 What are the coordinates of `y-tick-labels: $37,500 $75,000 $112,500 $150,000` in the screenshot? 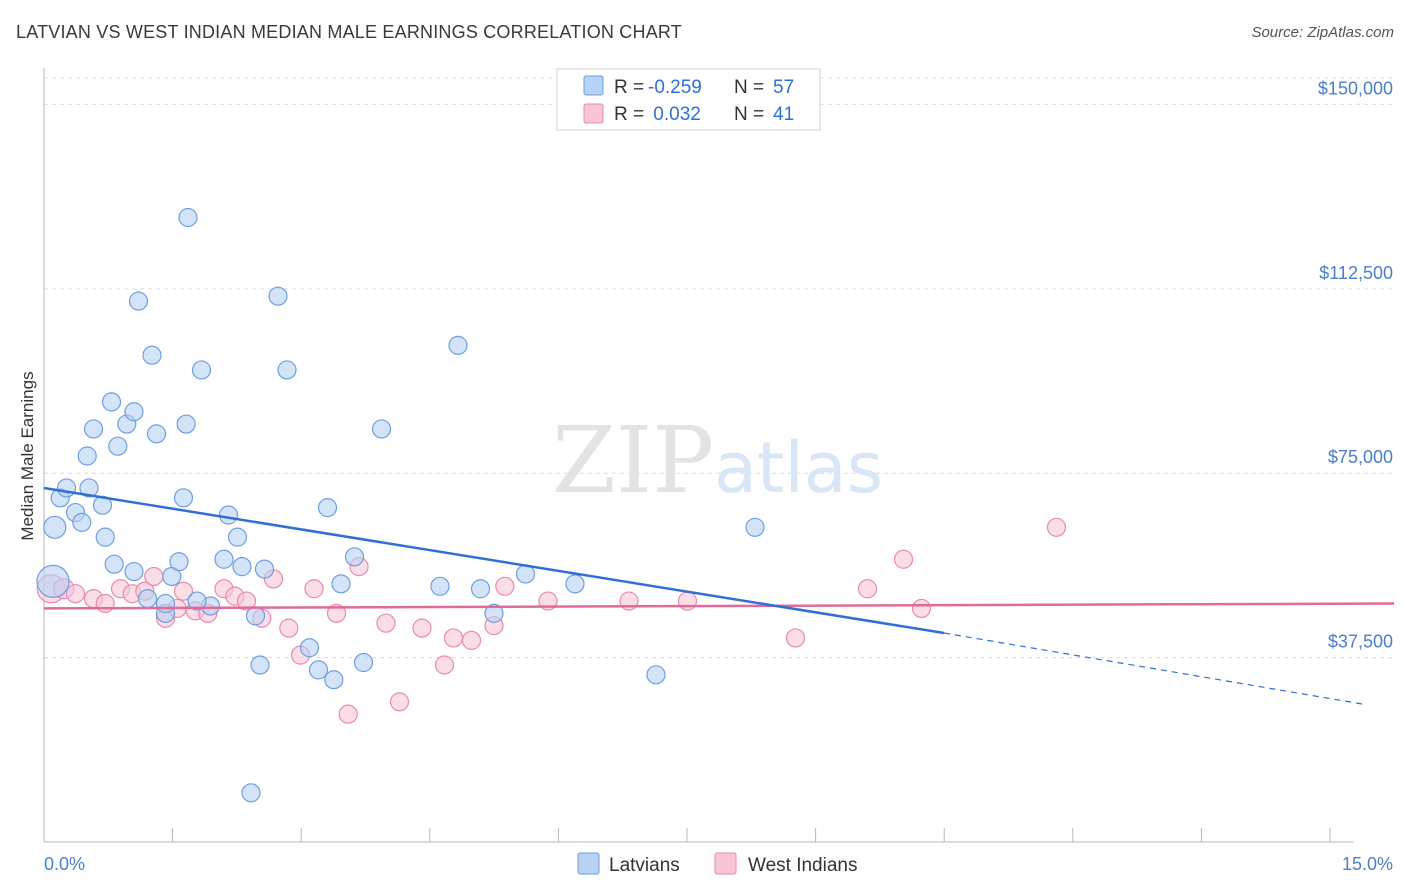 It's located at (1355, 364).